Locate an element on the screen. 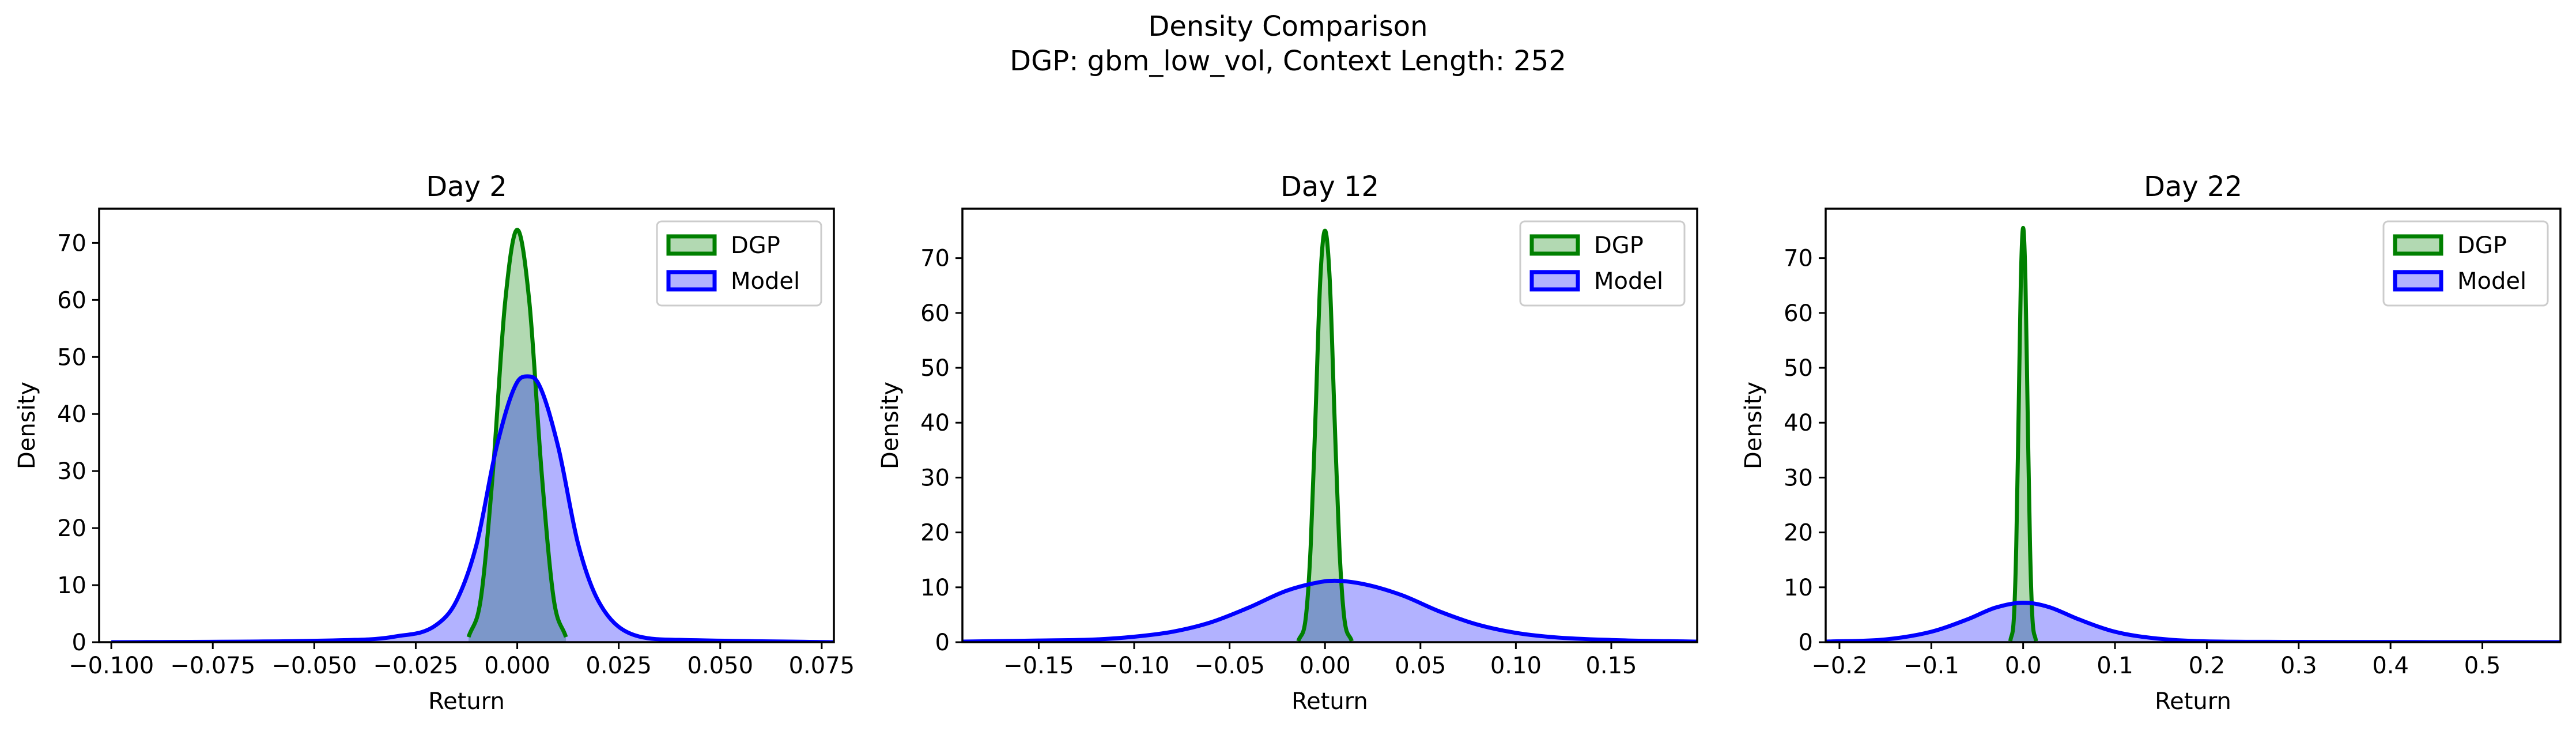  x-tick-label: −0.1 is located at coordinates (1931, 666).